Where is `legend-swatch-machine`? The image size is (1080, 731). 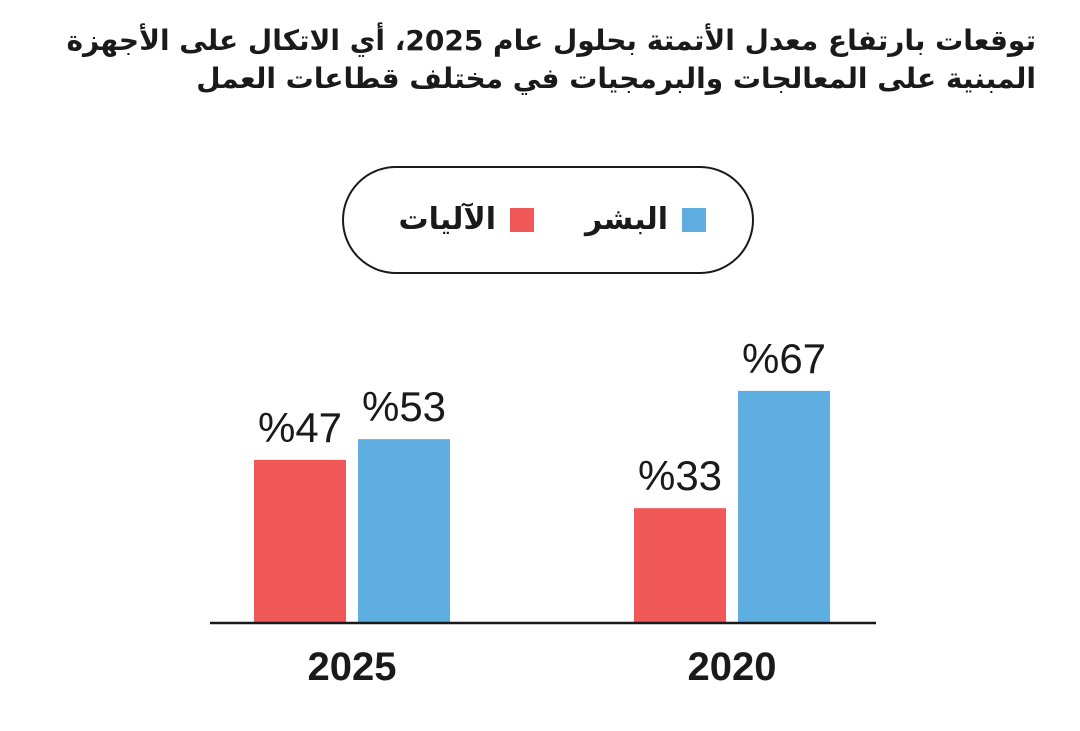
legend-swatch-machine is located at coordinates (522, 219).